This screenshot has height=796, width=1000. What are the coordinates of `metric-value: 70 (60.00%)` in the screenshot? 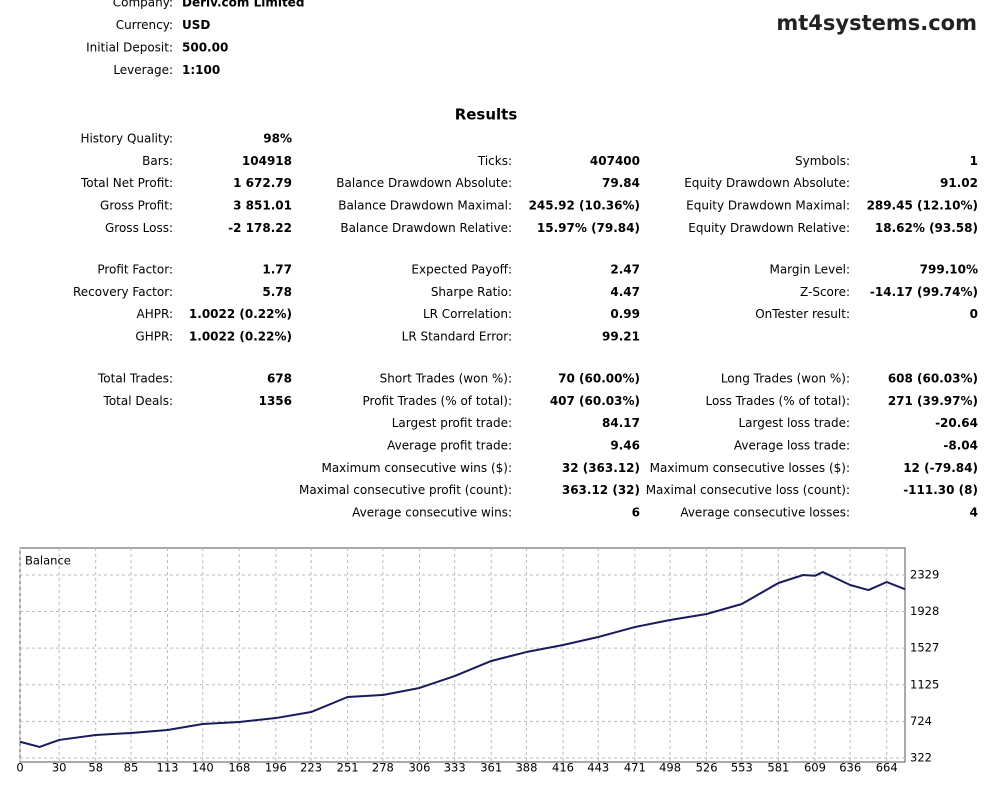 It's located at (599, 379).